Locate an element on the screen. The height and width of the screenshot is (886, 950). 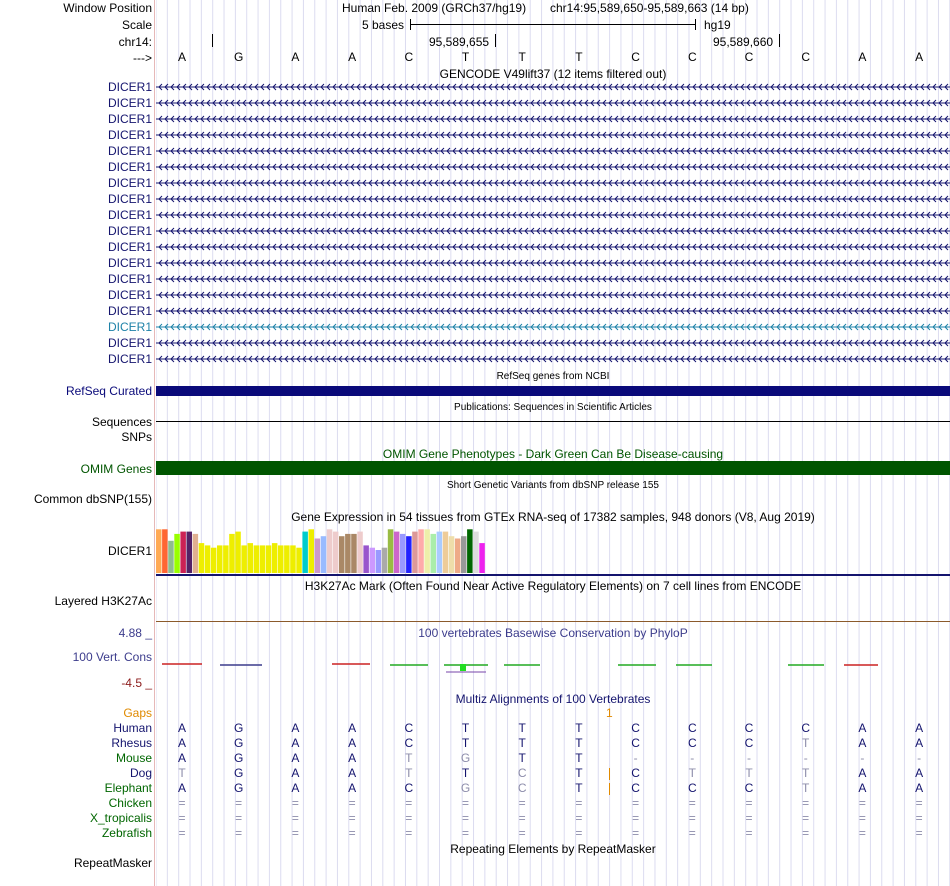
omim-label: OMIM Genes is located at coordinates (116, 469).